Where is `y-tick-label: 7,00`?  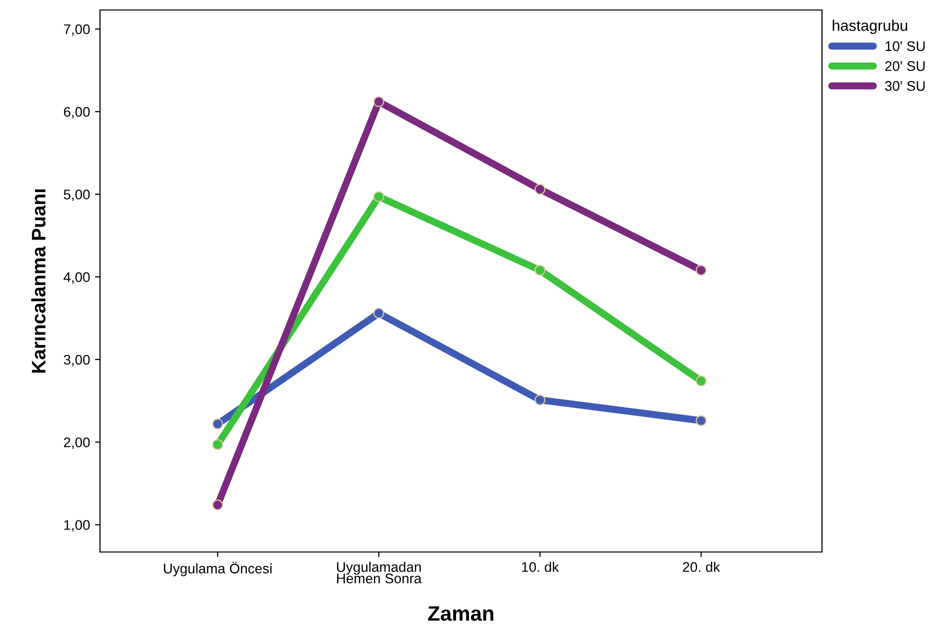 y-tick-label: 7,00 is located at coordinates (77, 30).